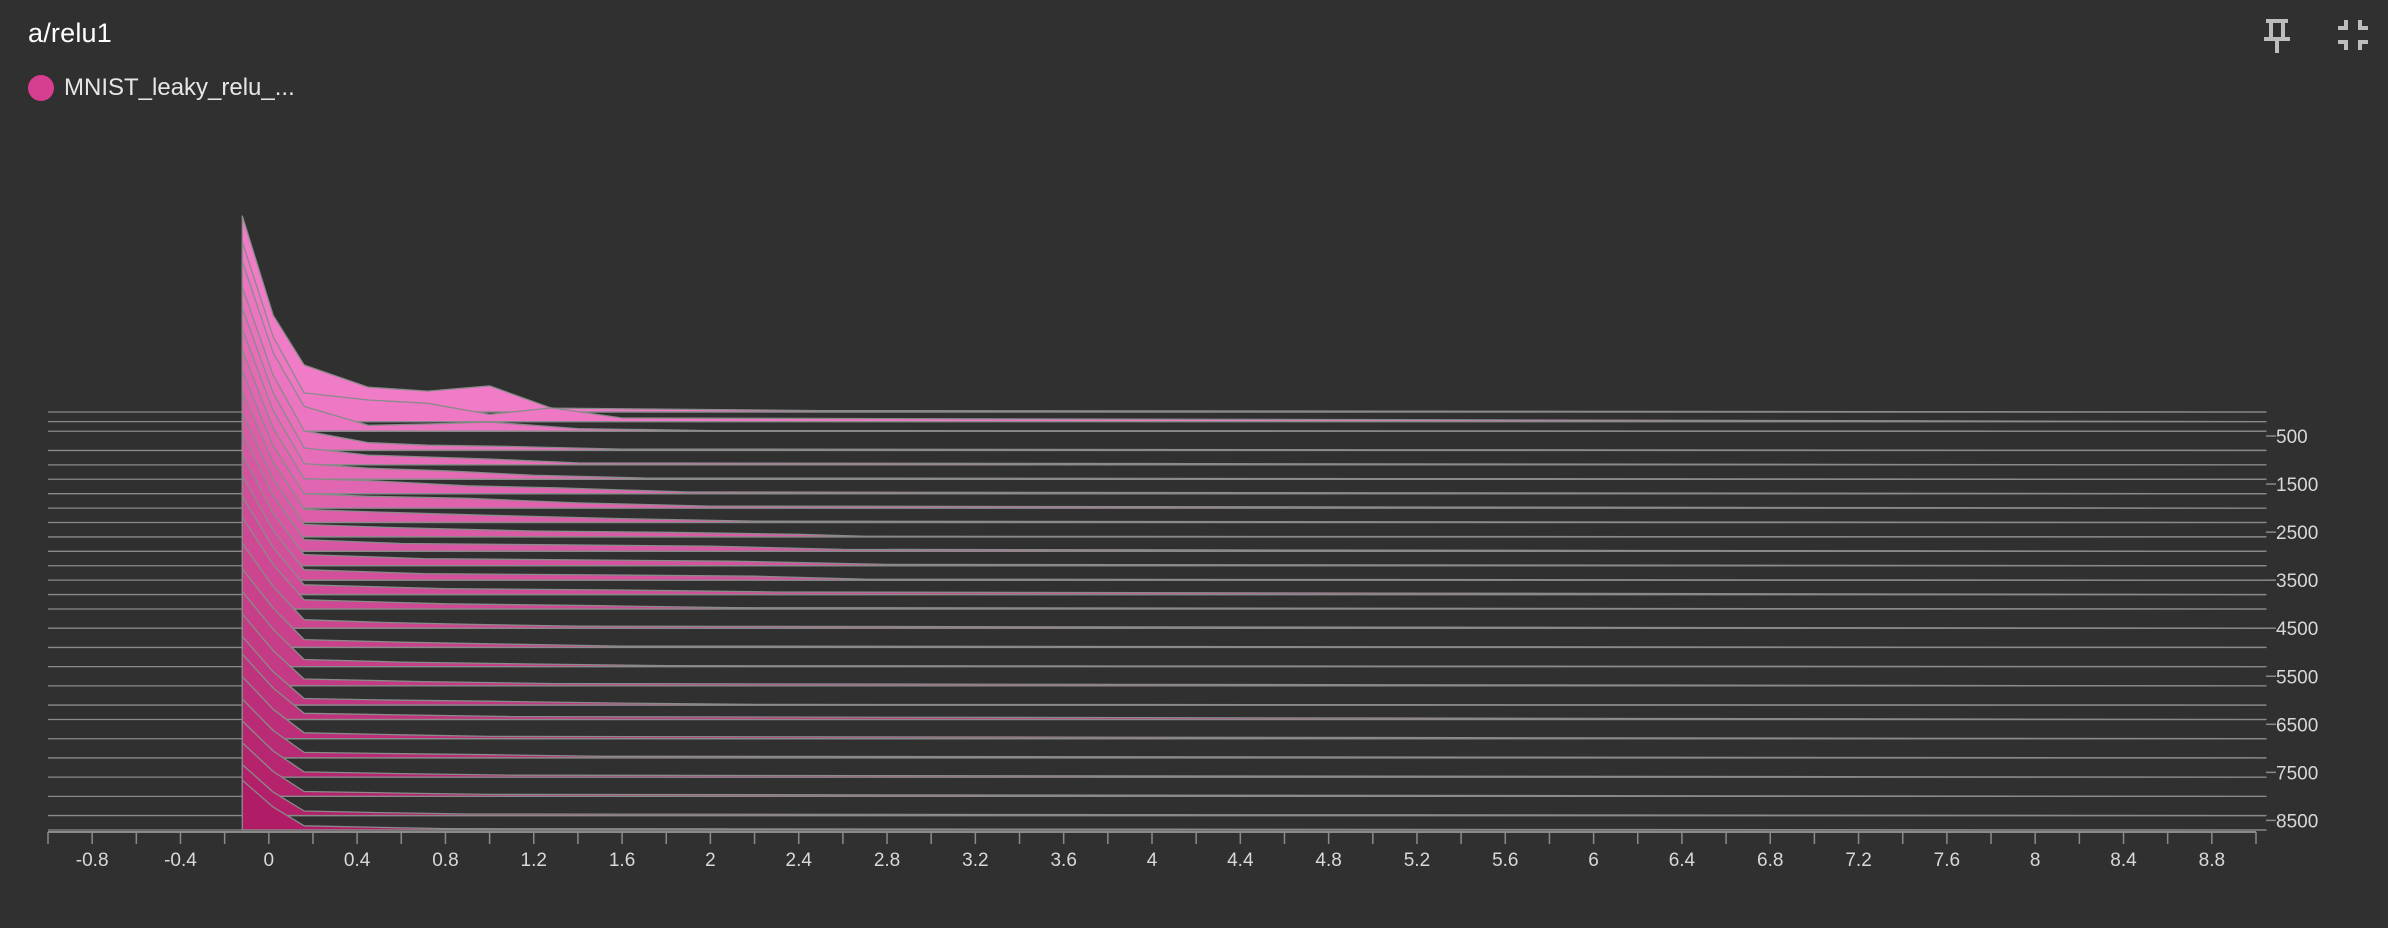  Describe the element at coordinates (2297, 629) in the screenshot. I see `step-tick-label: 4500` at that location.